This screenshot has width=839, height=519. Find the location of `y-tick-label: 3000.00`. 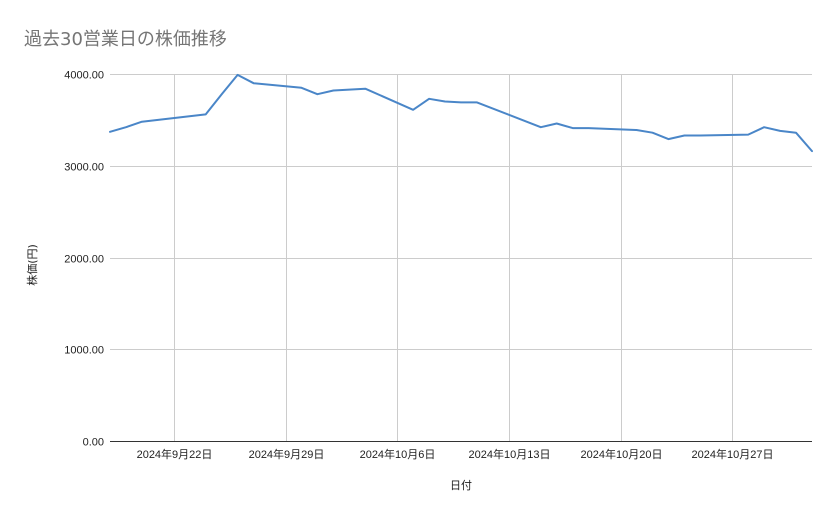

y-tick-label: 3000.00 is located at coordinates (84, 168).